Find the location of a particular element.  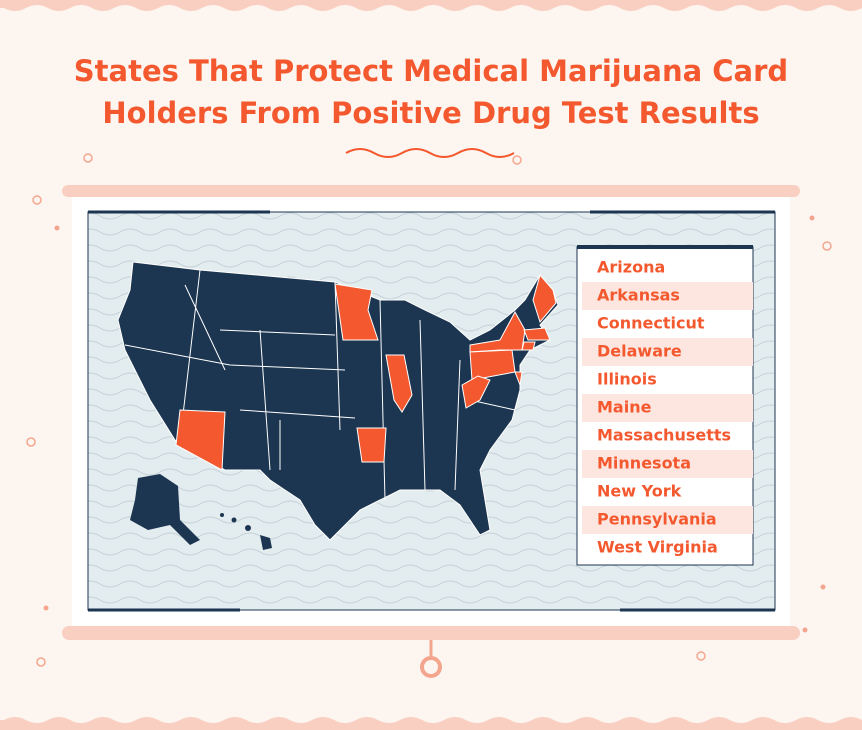

screen-roller-bottom is located at coordinates (431, 633).